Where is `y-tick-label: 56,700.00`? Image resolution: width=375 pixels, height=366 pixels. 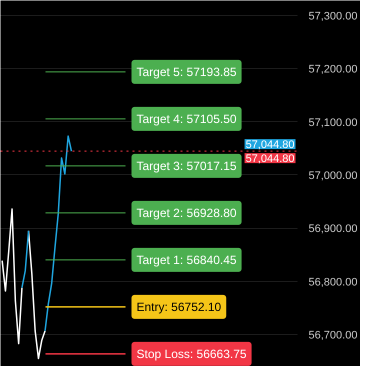 y-tick-label: 56,700.00 is located at coordinates (333, 336).